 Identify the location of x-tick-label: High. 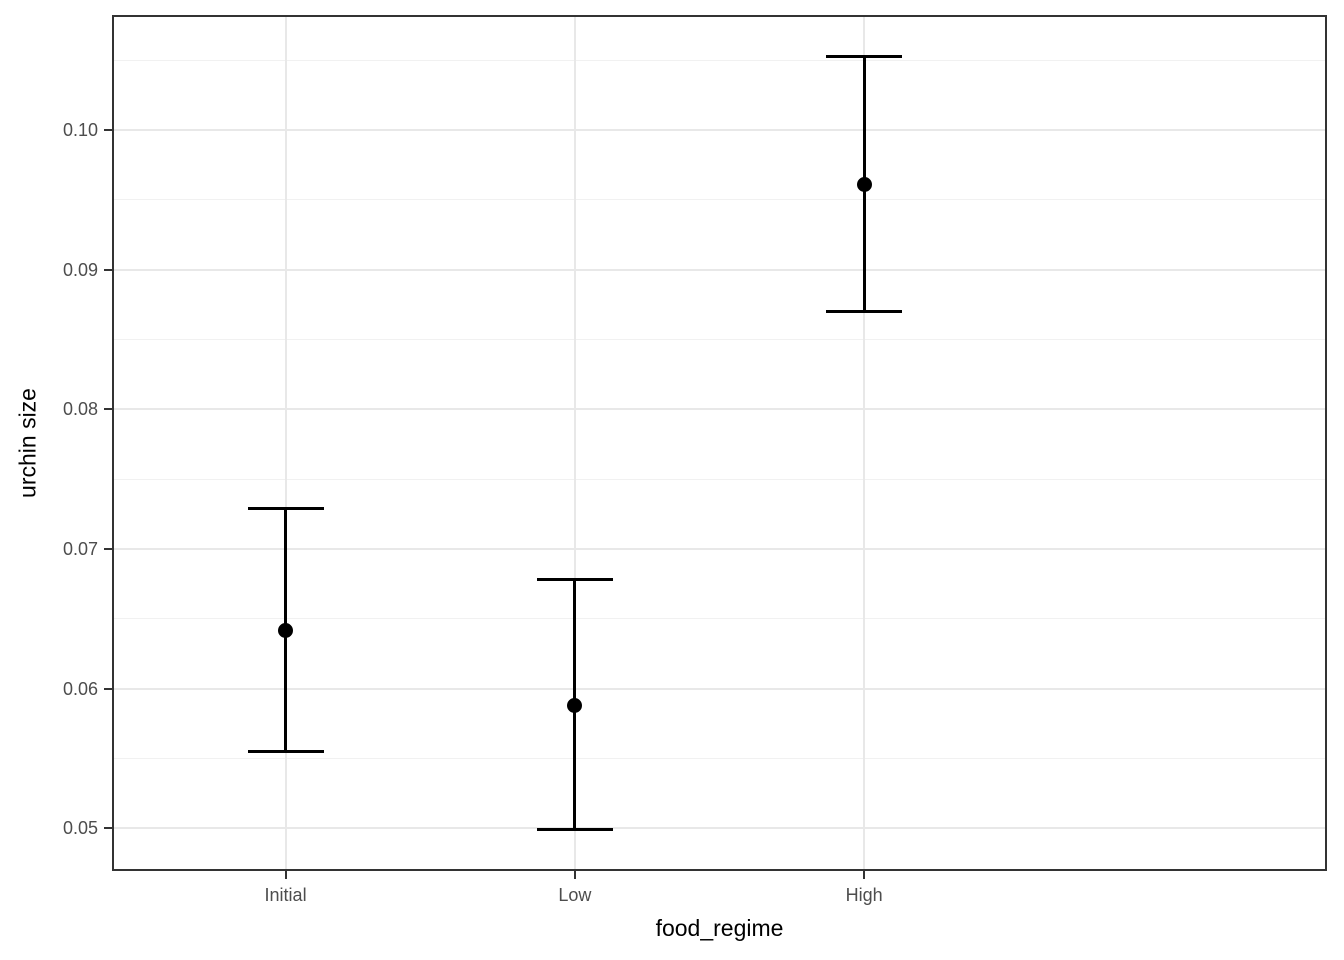
(864, 895).